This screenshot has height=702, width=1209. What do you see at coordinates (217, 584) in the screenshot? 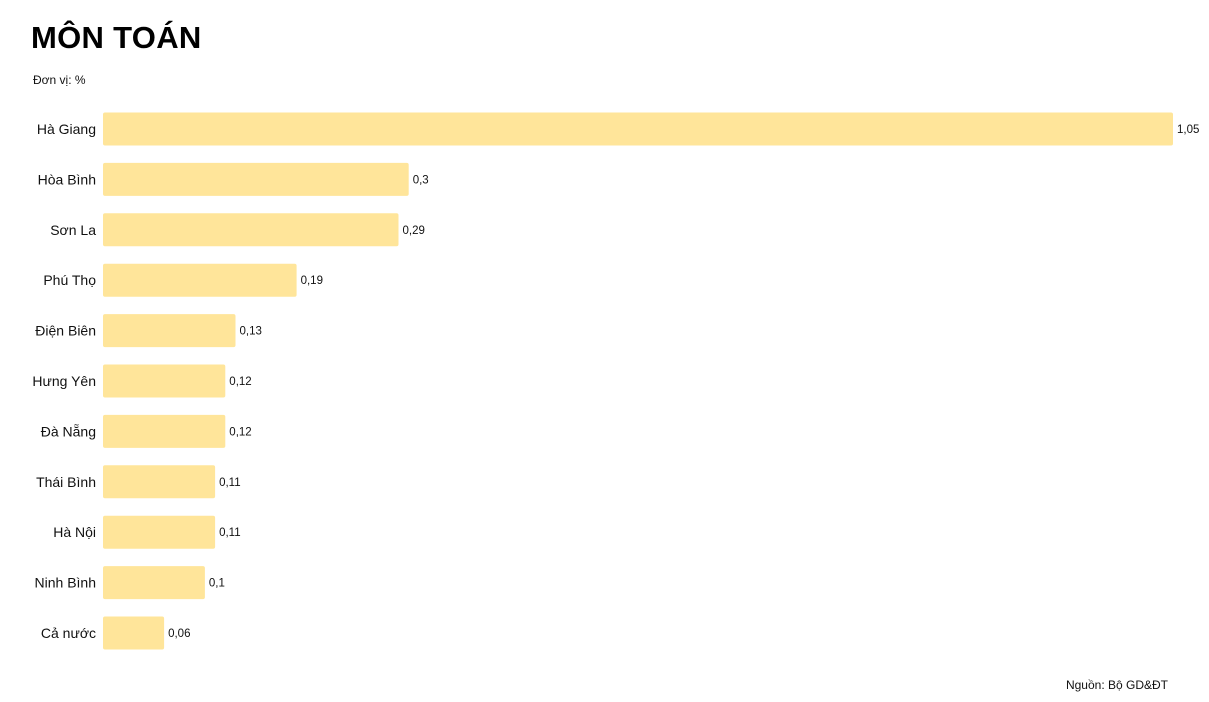
I see `value-label-9: 0,1` at bounding box center [217, 584].